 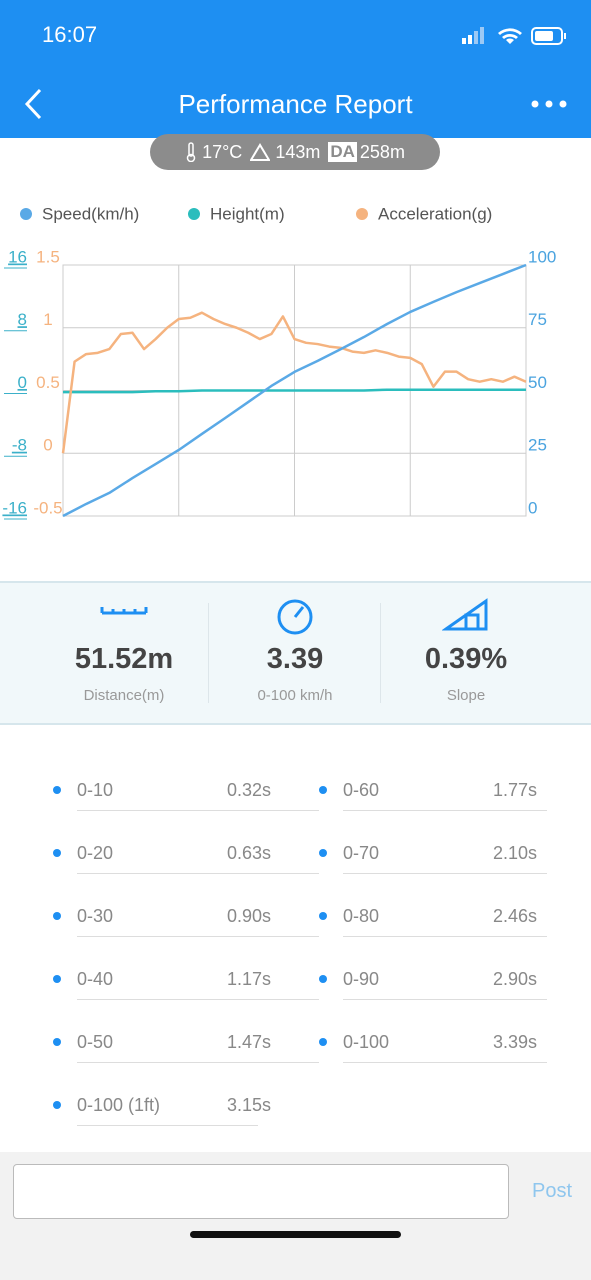 I want to click on split-row: 0-90 2.90s, so click(x=439, y=972).